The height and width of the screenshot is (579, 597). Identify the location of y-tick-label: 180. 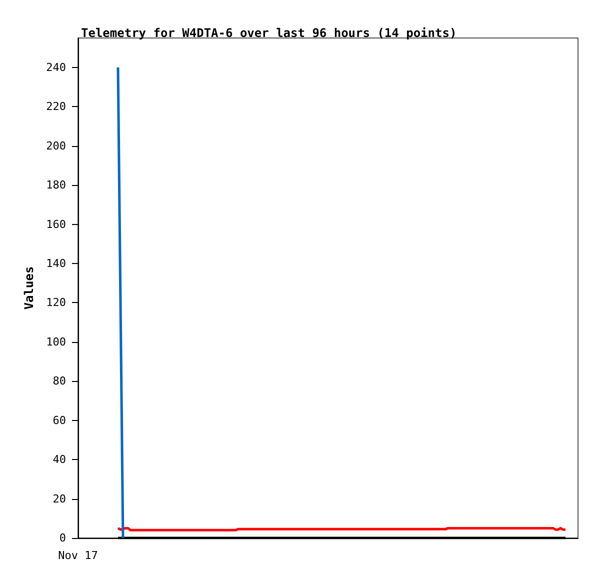
(56, 185).